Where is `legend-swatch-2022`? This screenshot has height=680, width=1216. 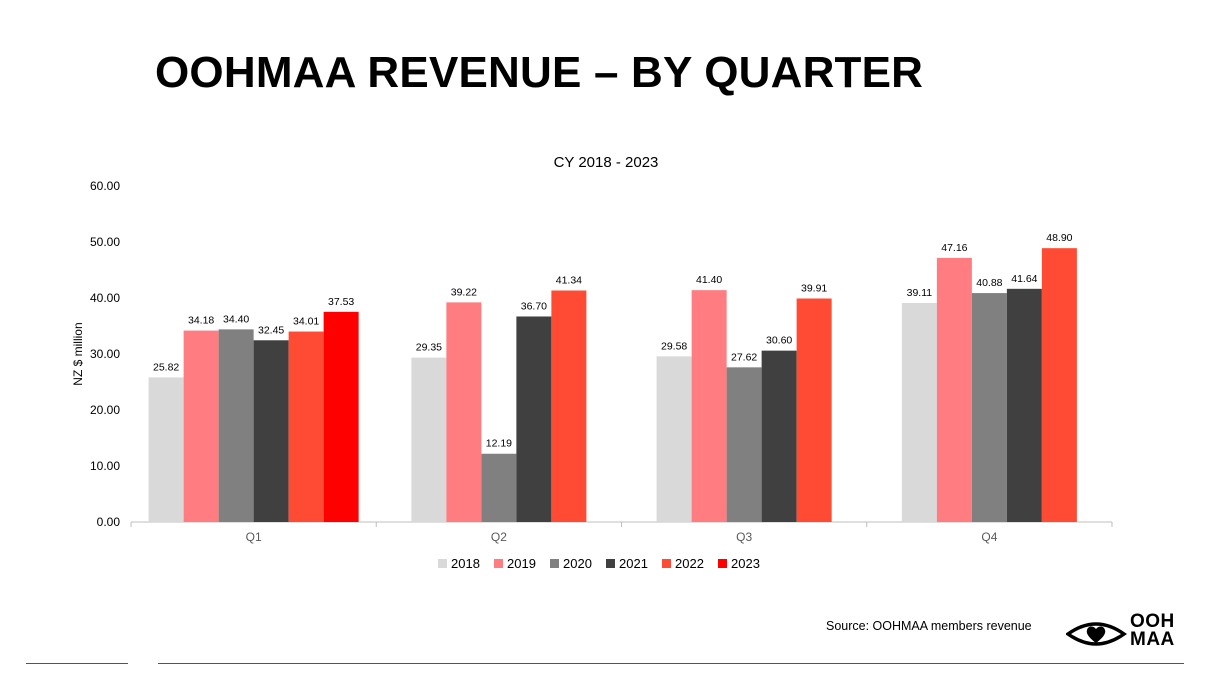
legend-swatch-2022 is located at coordinates (666, 563).